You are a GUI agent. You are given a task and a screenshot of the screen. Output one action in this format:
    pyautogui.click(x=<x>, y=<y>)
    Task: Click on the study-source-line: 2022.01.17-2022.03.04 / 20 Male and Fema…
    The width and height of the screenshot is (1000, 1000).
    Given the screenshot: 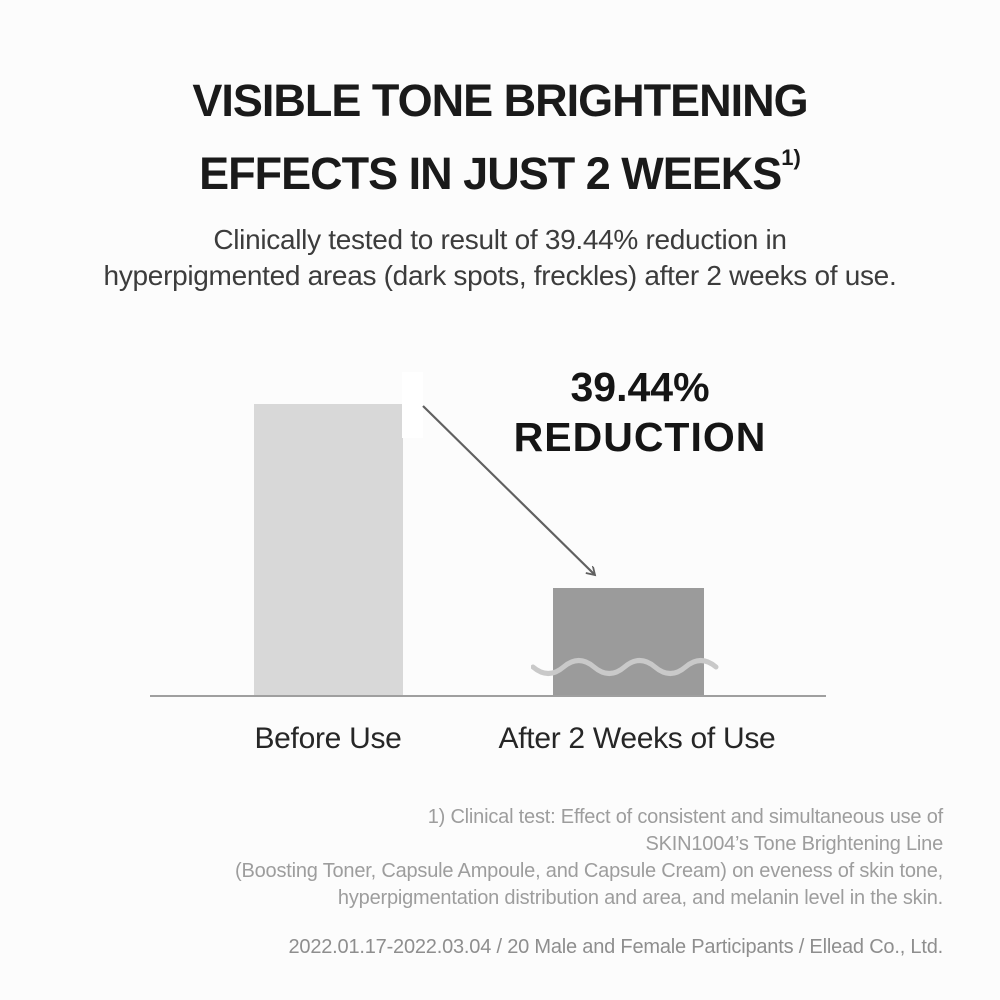 What is the action you would take?
    pyautogui.click(x=615, y=947)
    